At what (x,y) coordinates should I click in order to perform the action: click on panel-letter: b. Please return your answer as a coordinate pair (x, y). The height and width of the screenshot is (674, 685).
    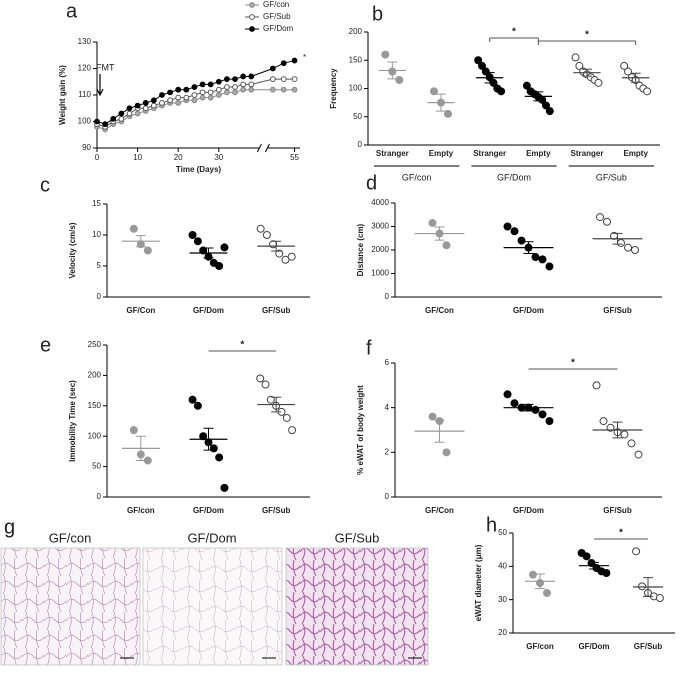
    Looking at the image, I should click on (377, 14).